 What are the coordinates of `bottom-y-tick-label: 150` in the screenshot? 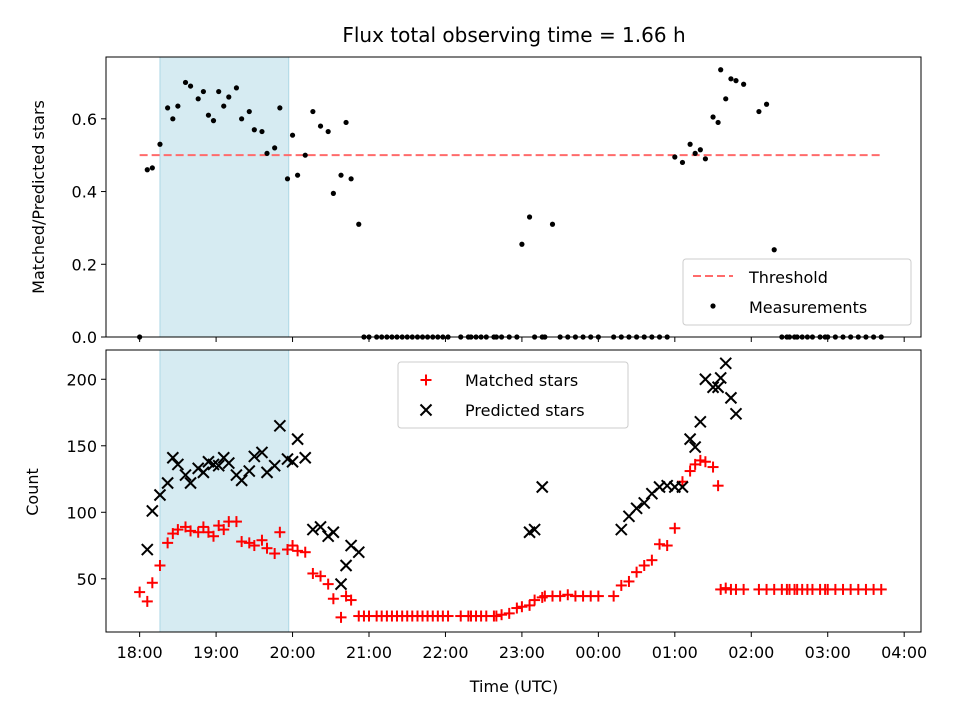 It's located at (81, 446).